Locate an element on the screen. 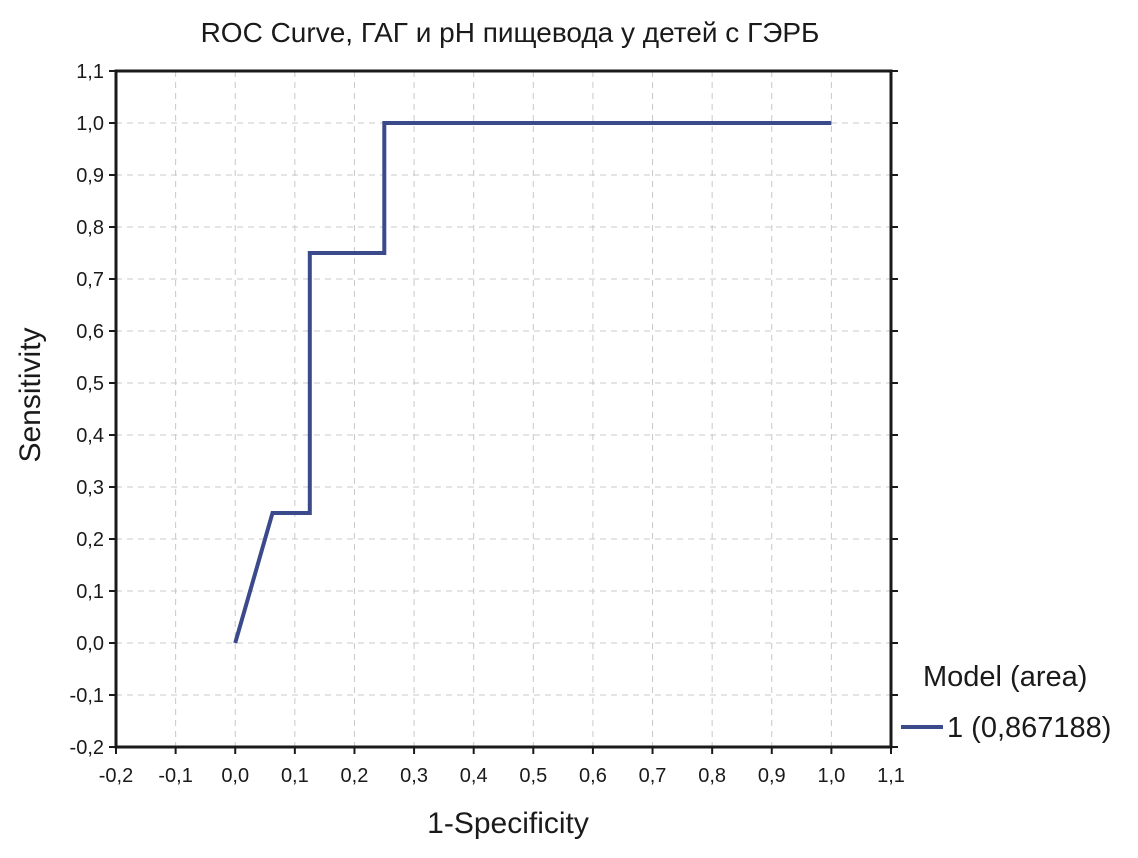 The image size is (1138, 858). y-tick-label: 0,9 is located at coordinates (90, 176).